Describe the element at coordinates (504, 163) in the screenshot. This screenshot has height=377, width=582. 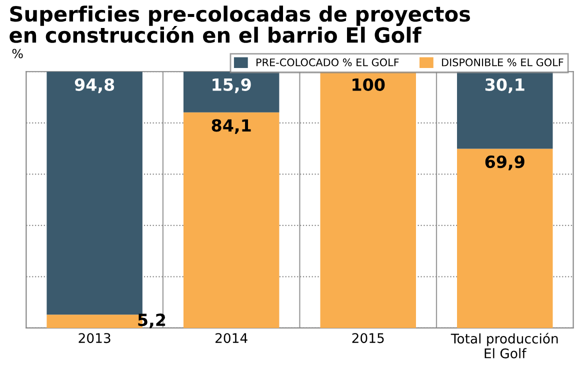
I see `data-label: 69,9` at that location.